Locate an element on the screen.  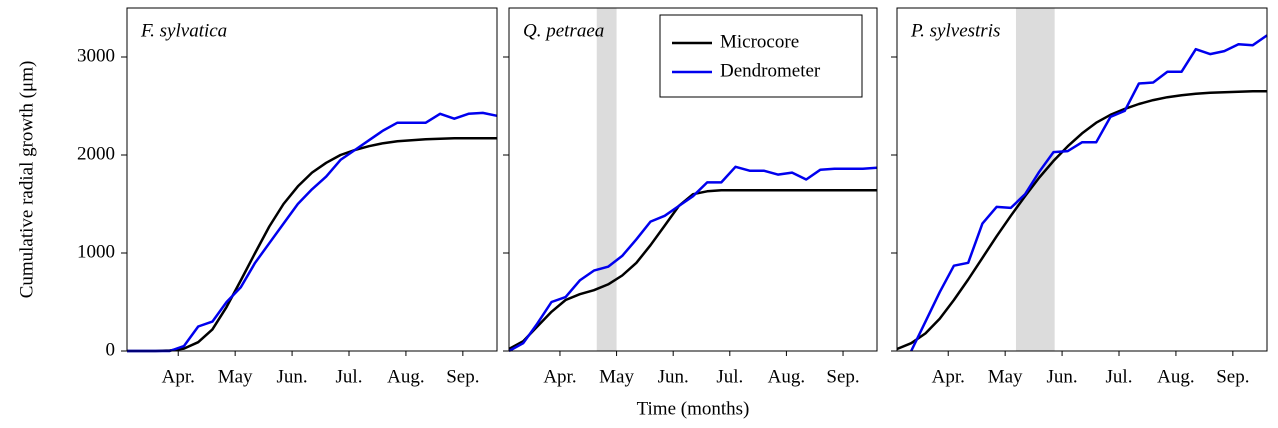
legend-box is located at coordinates (761, 56).